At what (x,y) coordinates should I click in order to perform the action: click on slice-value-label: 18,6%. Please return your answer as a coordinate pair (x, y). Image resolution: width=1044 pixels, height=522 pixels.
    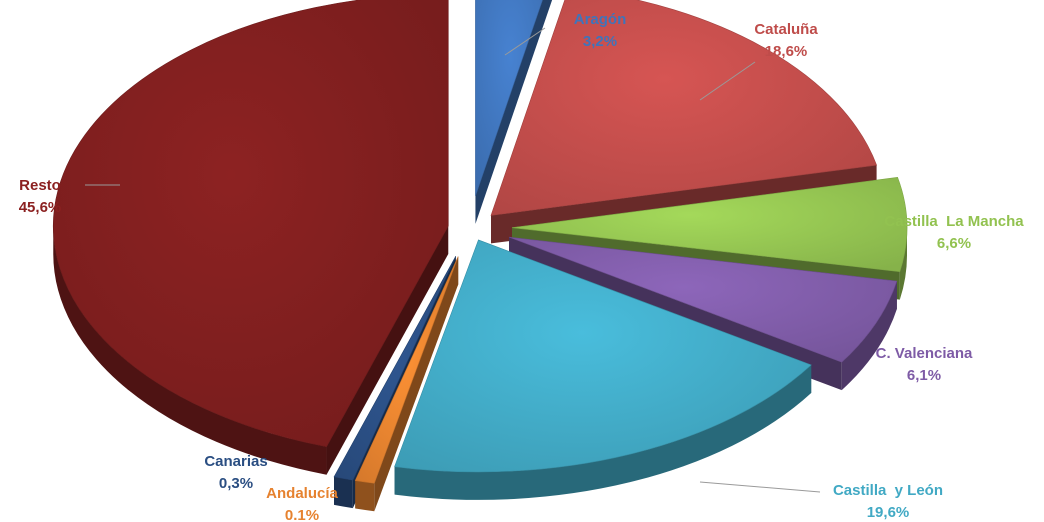
    Looking at the image, I should click on (786, 51).